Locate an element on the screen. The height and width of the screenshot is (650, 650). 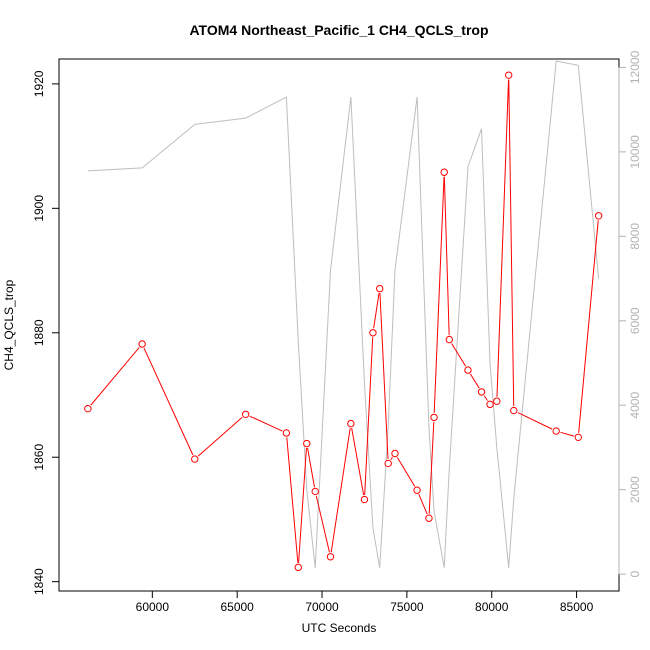
y2-tick-label: 8000 is located at coordinates (635, 236).